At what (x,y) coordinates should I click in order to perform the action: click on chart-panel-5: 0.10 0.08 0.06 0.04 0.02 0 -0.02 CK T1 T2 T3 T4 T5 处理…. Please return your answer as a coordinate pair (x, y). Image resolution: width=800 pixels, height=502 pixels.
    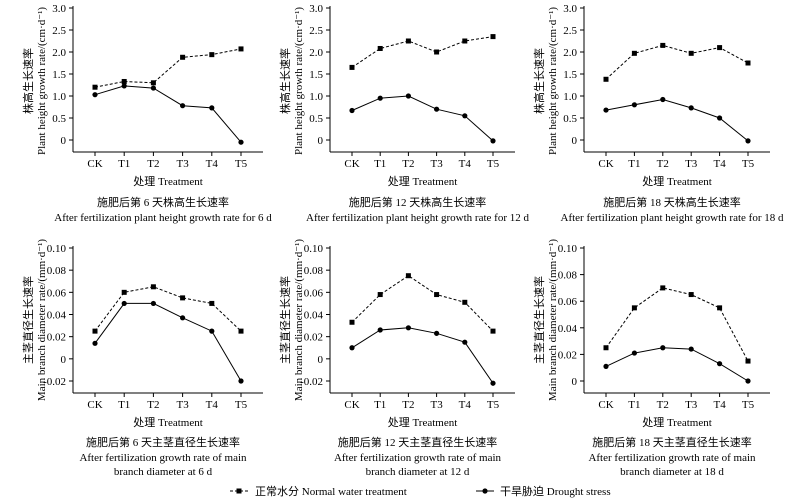
    Looking at the image, I should click on (396, 358).